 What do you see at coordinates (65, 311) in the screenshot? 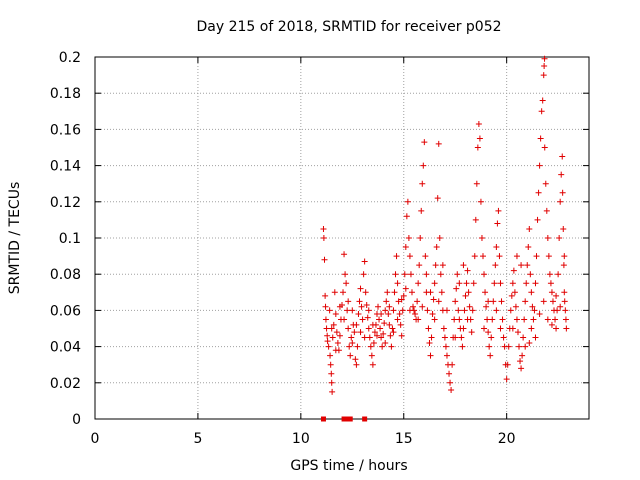
I see `y-tick-label: 0.06` at bounding box center [65, 311].